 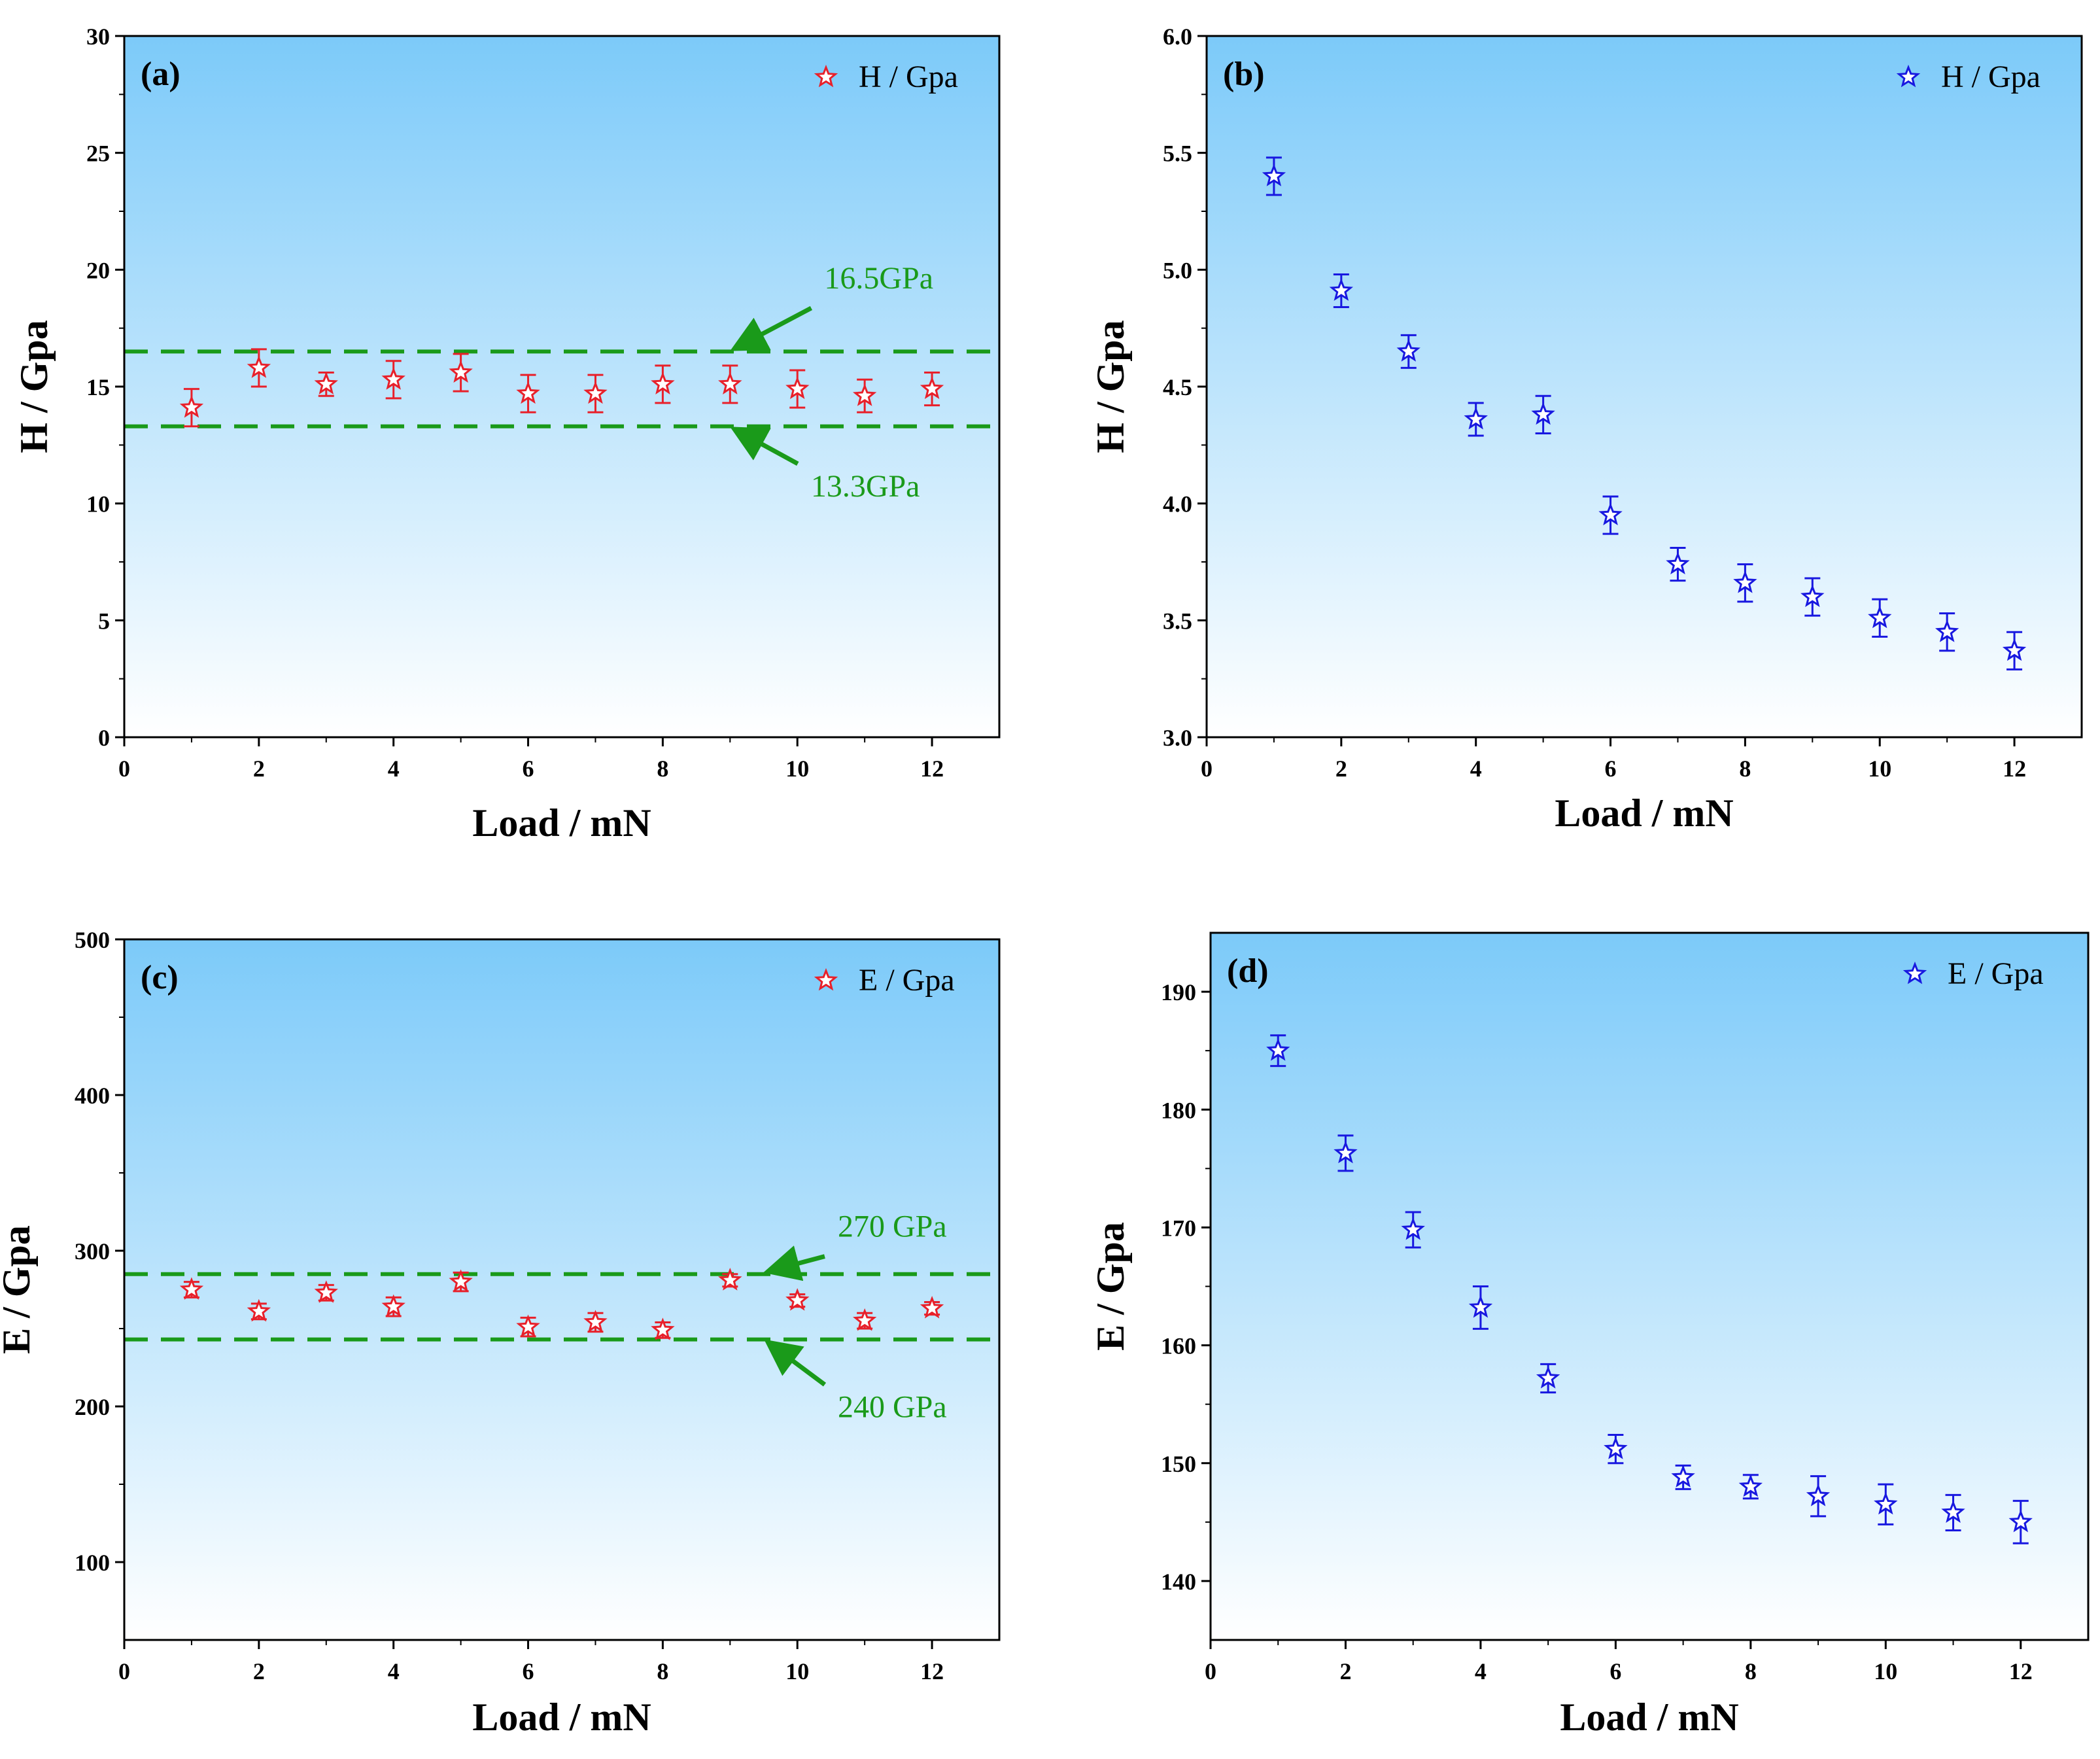 What do you see at coordinates (98, 504) in the screenshot?
I see `y-tick-label: 10` at bounding box center [98, 504].